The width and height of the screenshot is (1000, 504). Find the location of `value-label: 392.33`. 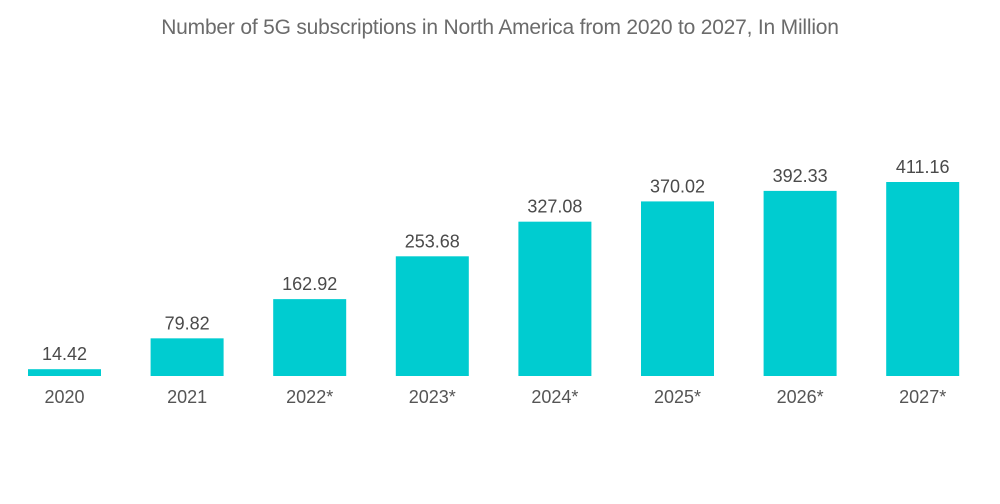

value-label: 392.33 is located at coordinates (800, 176).